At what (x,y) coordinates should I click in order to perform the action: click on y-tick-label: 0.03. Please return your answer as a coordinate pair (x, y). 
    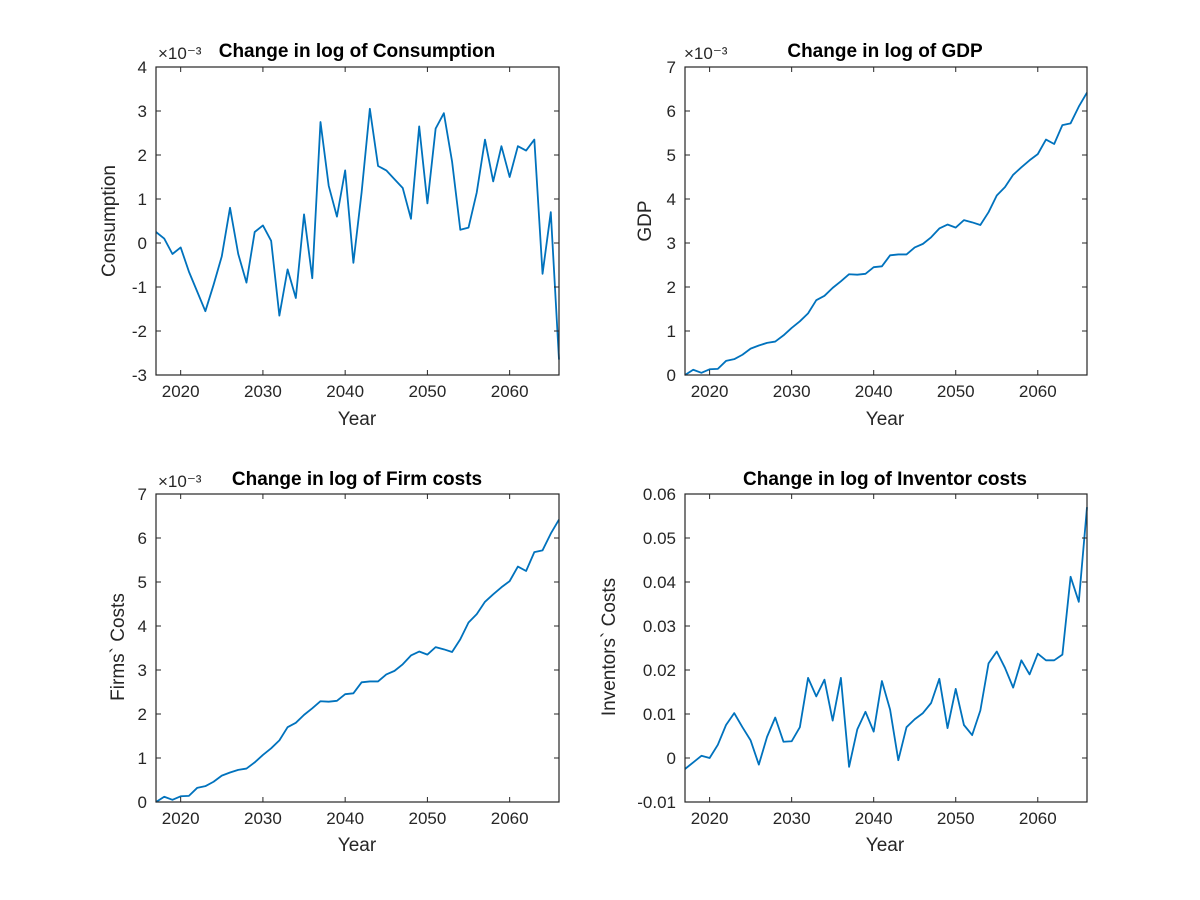
    Looking at the image, I should click on (659, 626).